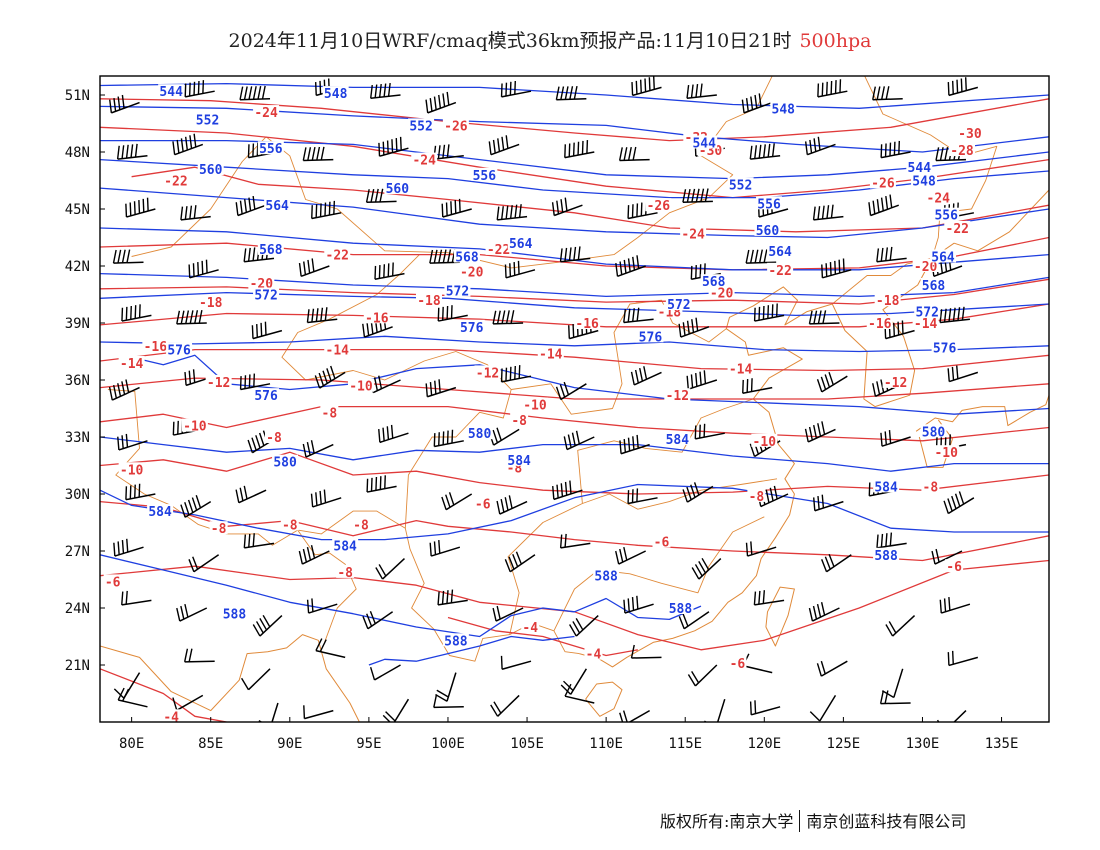 The image size is (1100, 850). I want to click on height-label: 568, so click(714, 282).